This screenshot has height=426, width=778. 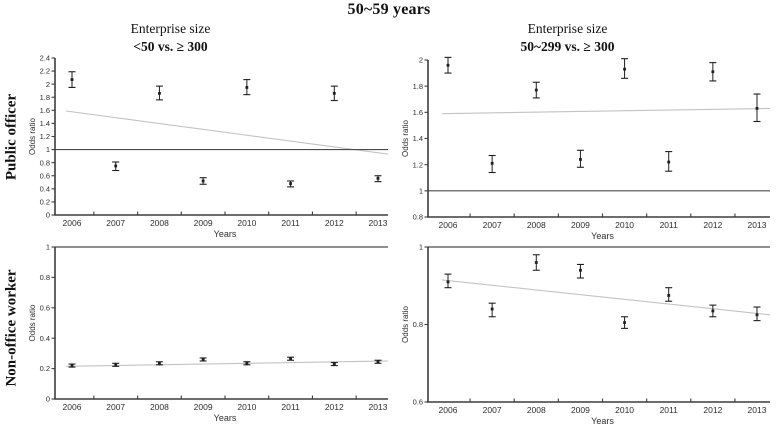 What do you see at coordinates (170, 28) in the screenshot?
I see `column-header-left-line1: Enterprise size` at bounding box center [170, 28].